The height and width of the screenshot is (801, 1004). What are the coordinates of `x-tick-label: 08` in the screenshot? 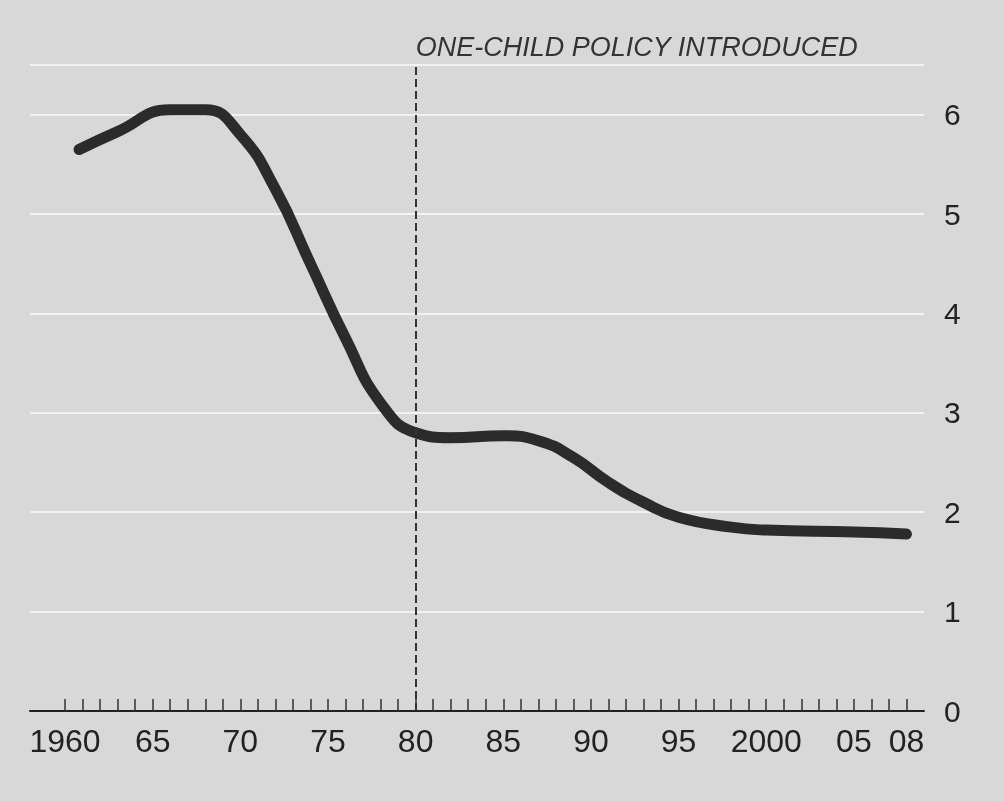 It's located at (906, 741).